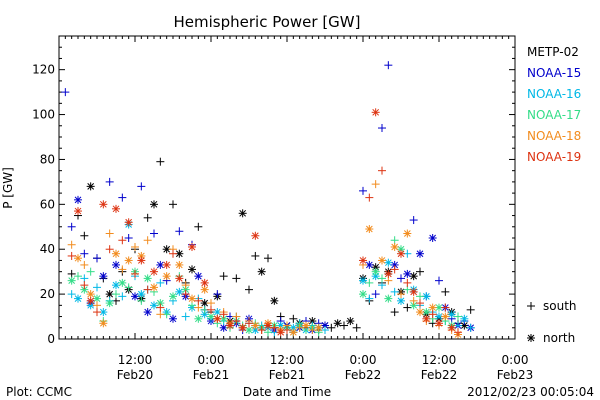  I want to click on x-tick-date: Feb22, so click(363, 375).